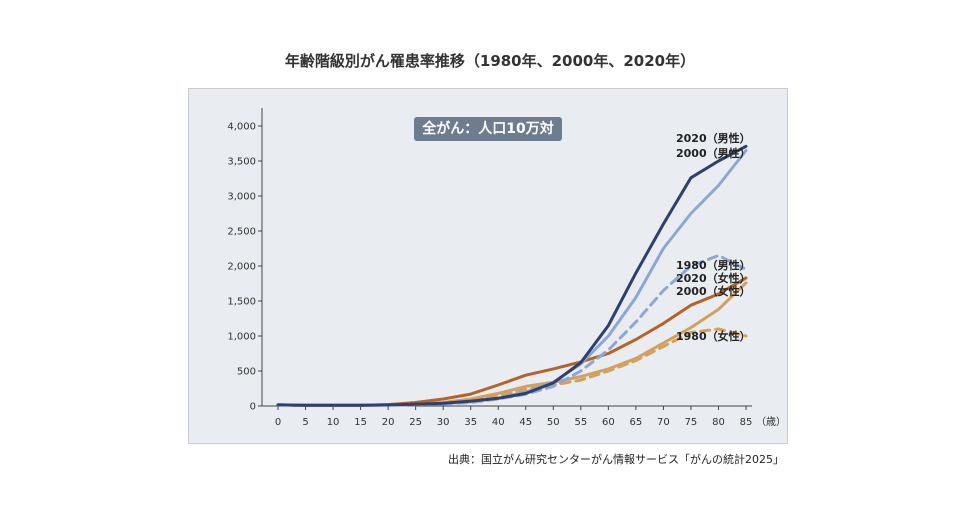 The width and height of the screenshot is (980, 526). What do you see at coordinates (713, 291) in the screenshot?
I see `series-label: 2000（女性）` at bounding box center [713, 291].